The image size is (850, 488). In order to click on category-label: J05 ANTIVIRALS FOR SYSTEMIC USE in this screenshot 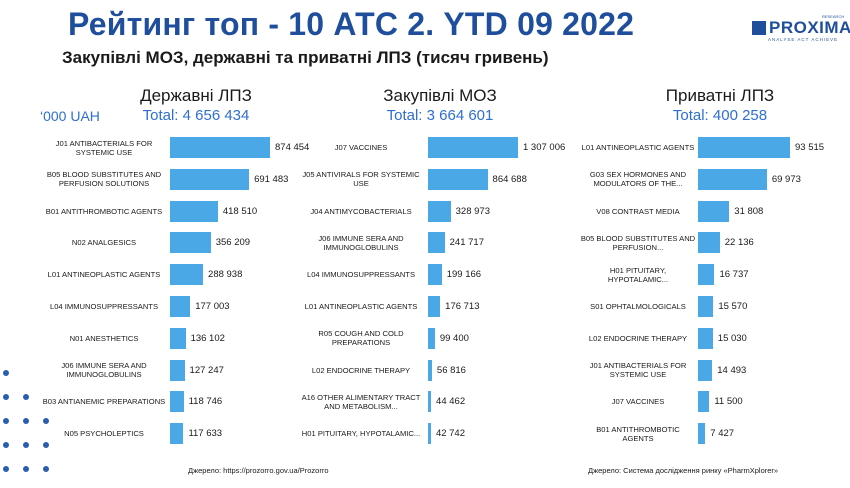, I will do `click(361, 179)`.